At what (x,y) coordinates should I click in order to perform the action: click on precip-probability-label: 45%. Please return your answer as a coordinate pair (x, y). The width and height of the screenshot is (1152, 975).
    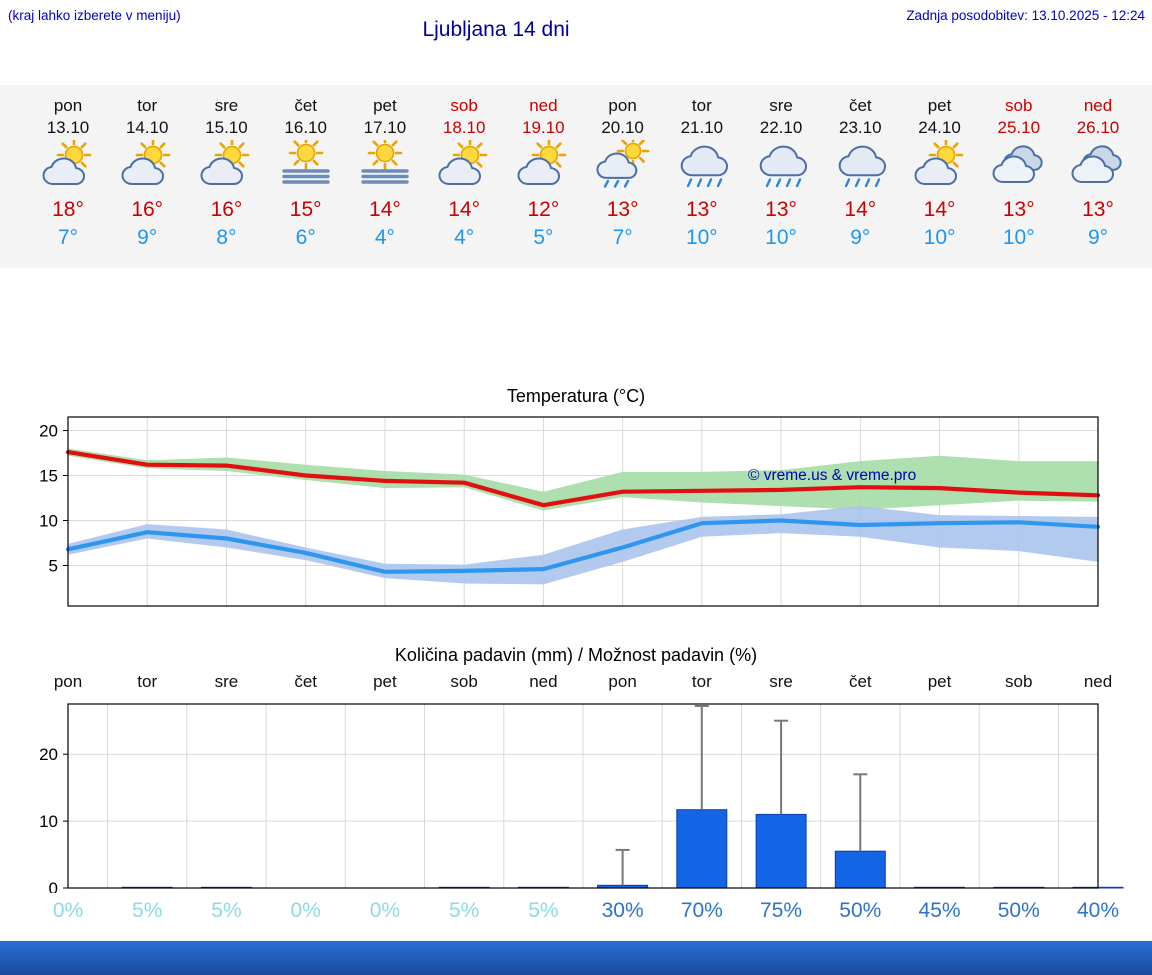
    Looking at the image, I should click on (939, 910).